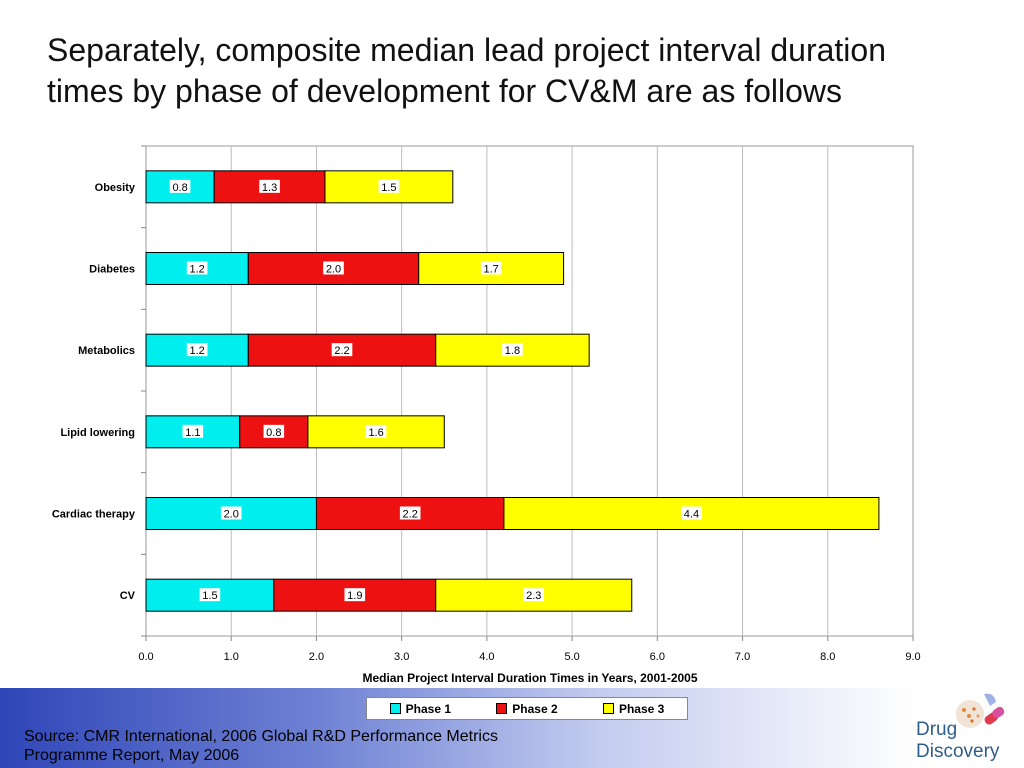 The height and width of the screenshot is (768, 1024). I want to click on legend-item-phase-3: Phase 3, so click(633, 708).